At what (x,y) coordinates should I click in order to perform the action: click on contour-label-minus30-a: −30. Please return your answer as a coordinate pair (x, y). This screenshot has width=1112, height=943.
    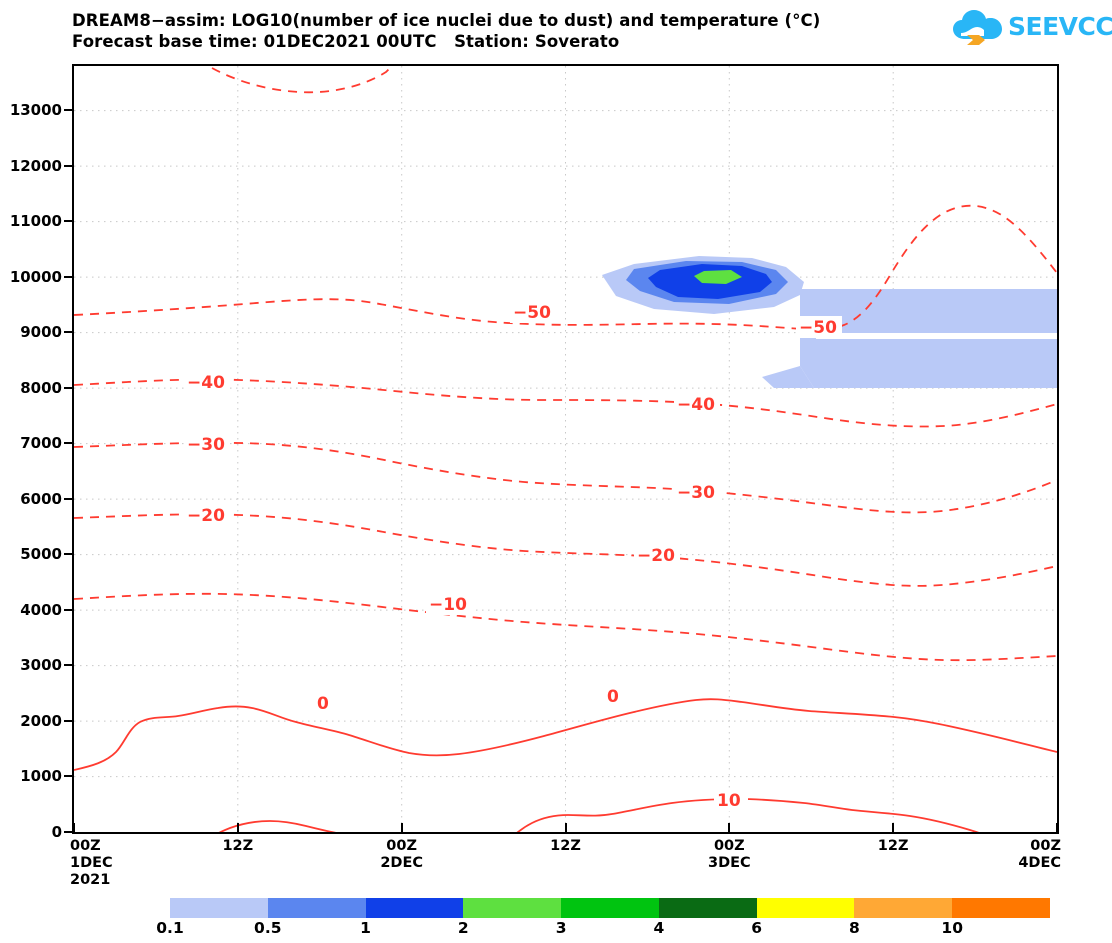
    Looking at the image, I should click on (206, 445).